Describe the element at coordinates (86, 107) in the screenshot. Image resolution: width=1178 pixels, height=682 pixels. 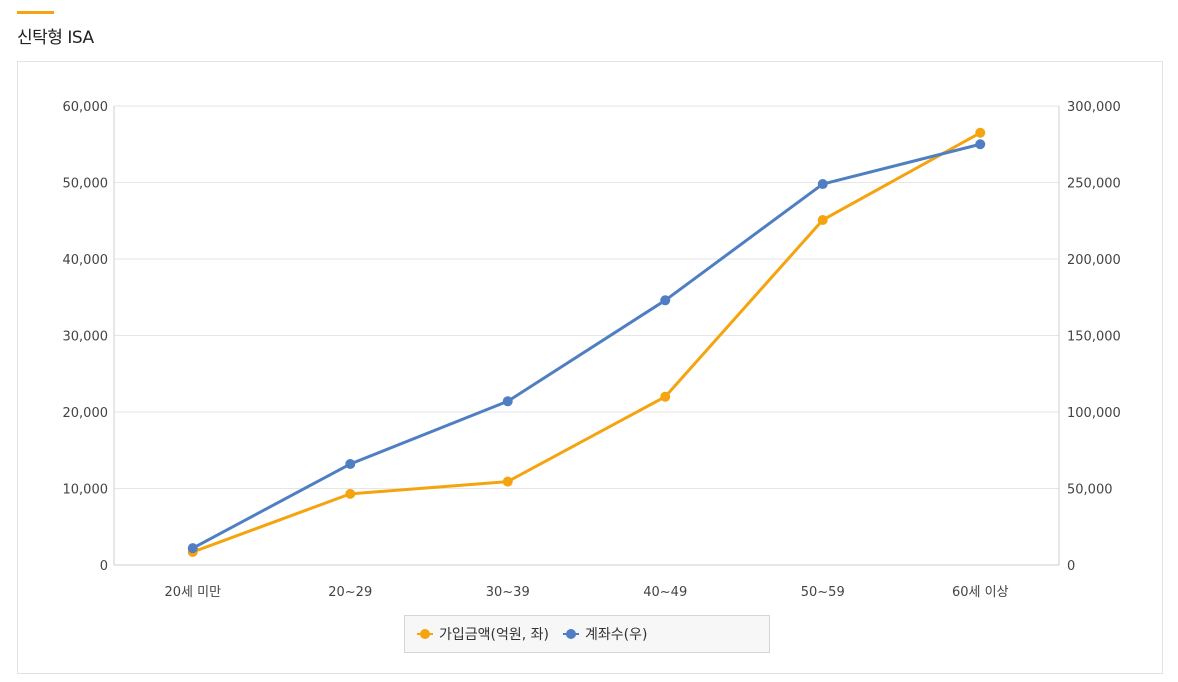
I see `left-tick-label: 60,000` at that location.